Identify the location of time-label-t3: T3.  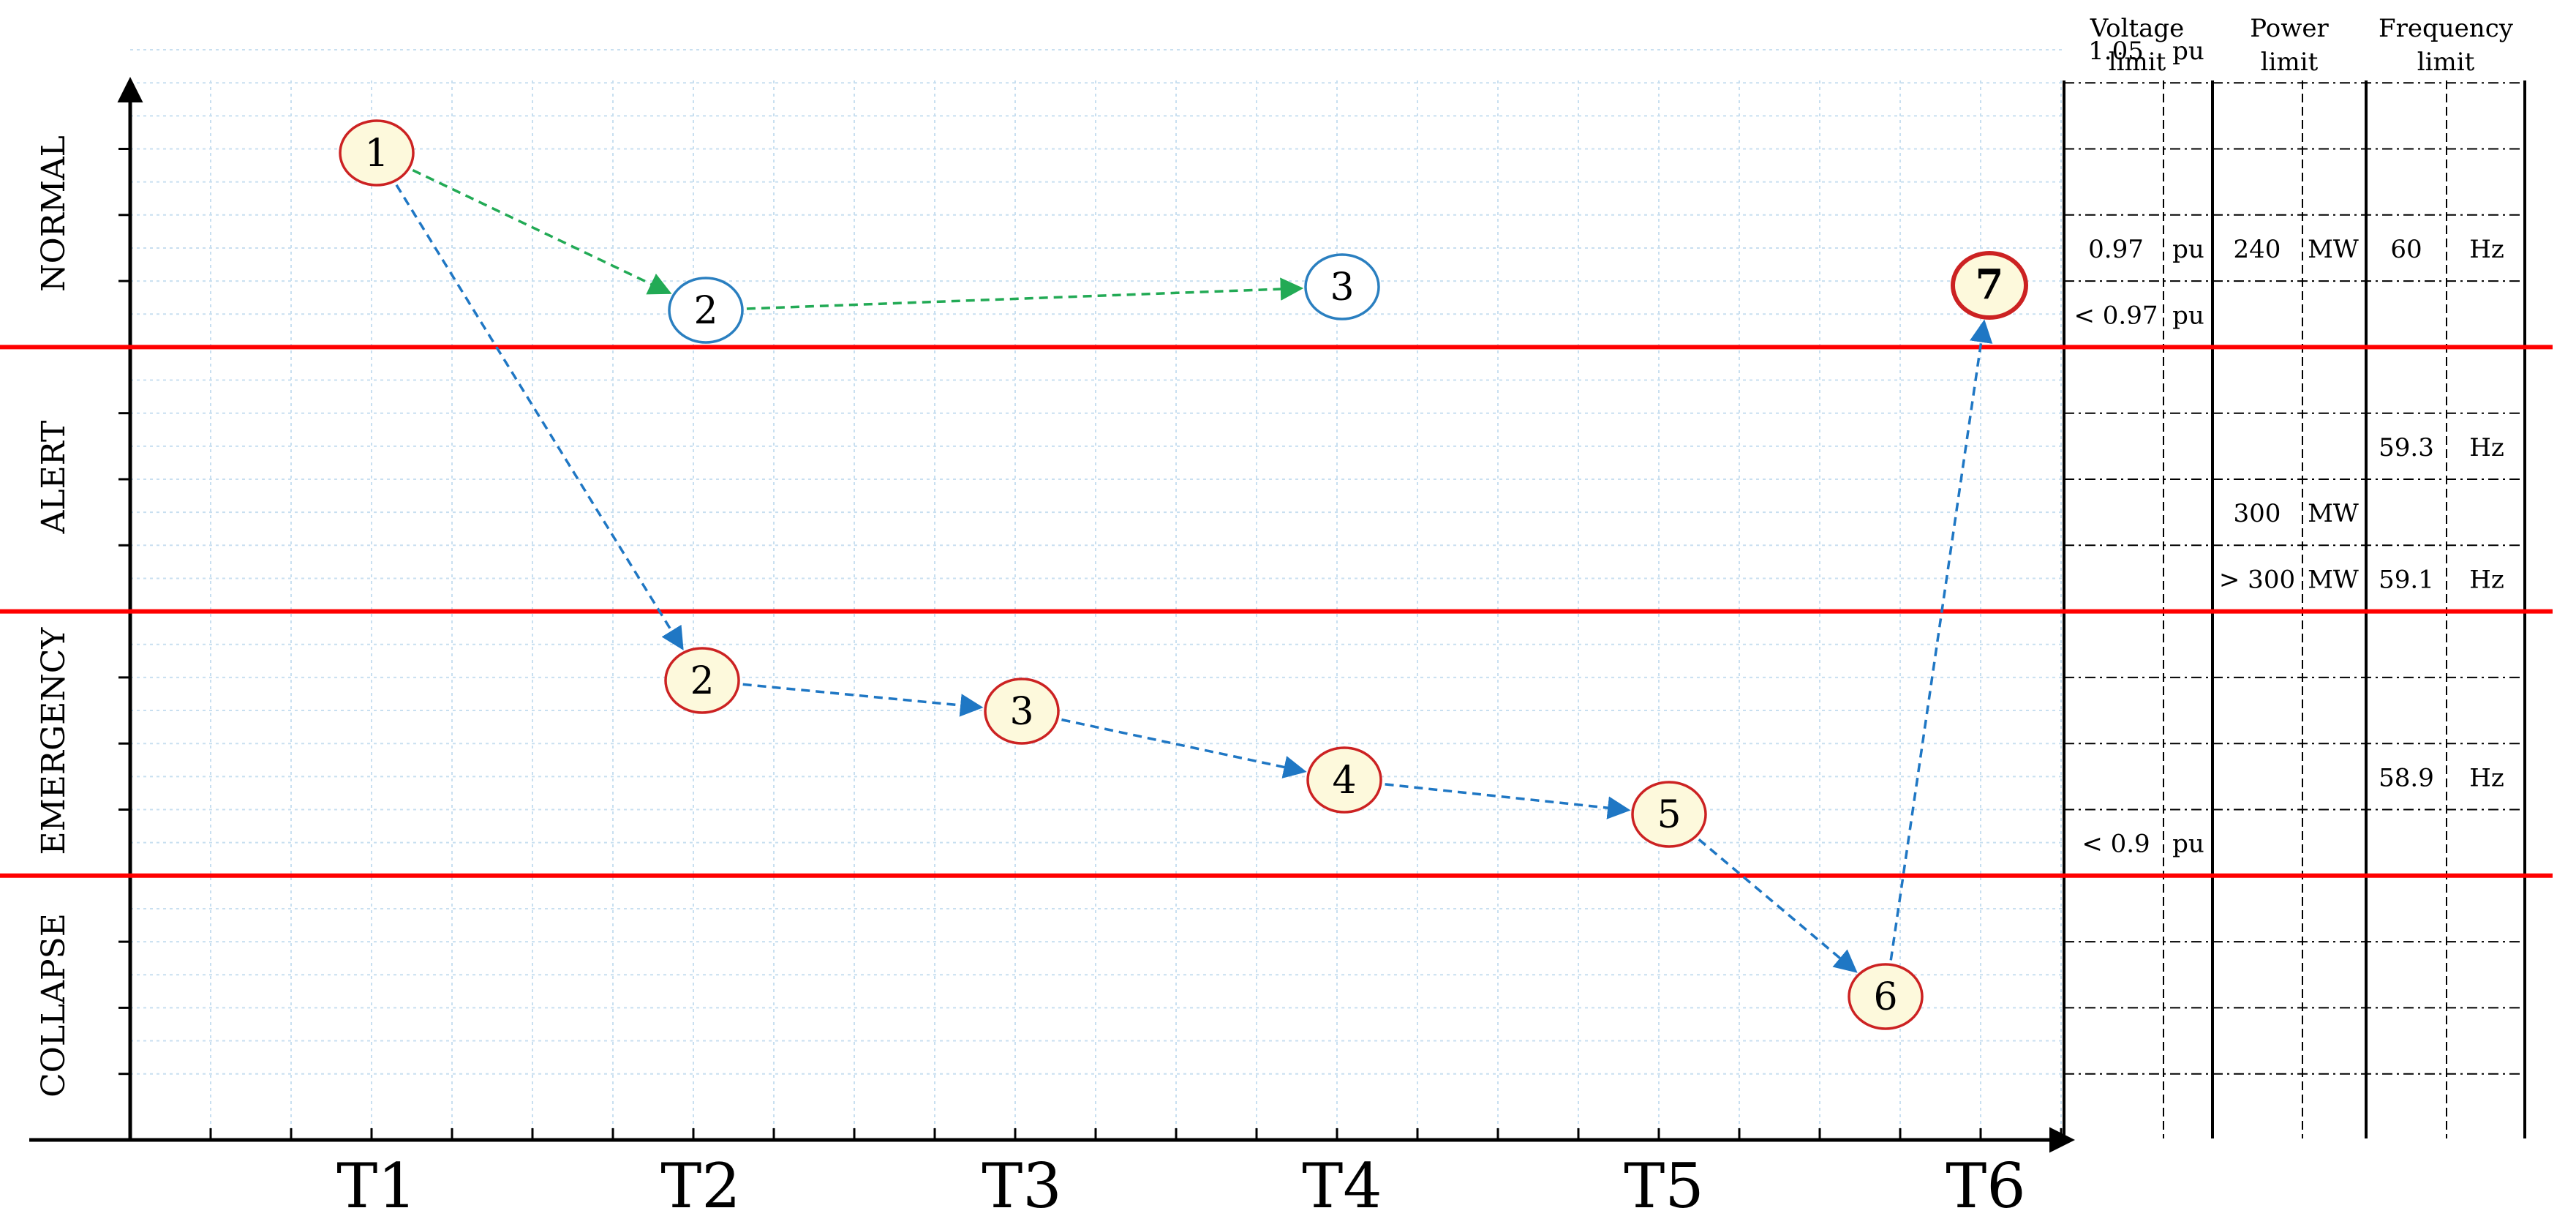
(1021, 1186).